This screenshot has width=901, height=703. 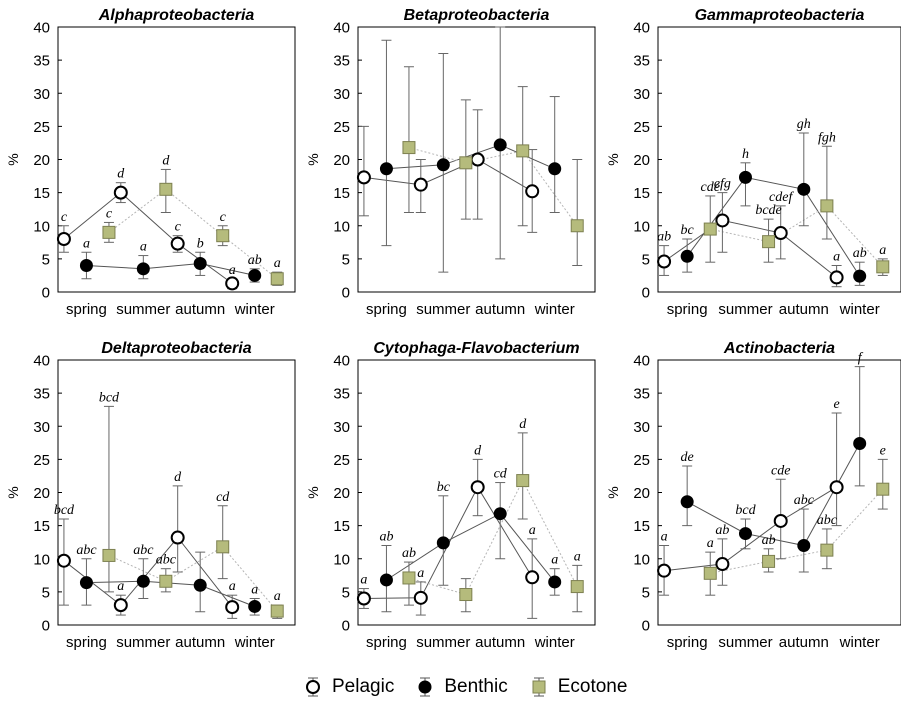 I want to click on plot-frame, so click(x=176, y=492).